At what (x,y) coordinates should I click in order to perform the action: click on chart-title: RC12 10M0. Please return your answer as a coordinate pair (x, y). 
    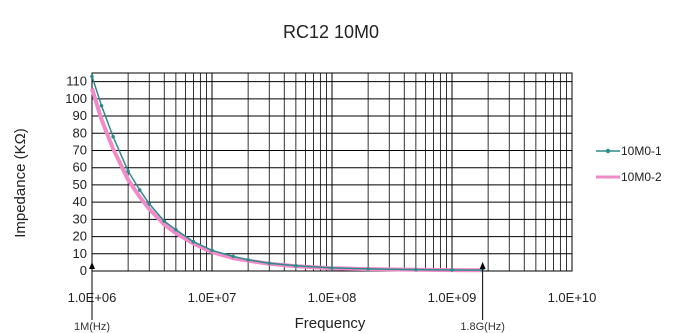
    Looking at the image, I should click on (331, 32).